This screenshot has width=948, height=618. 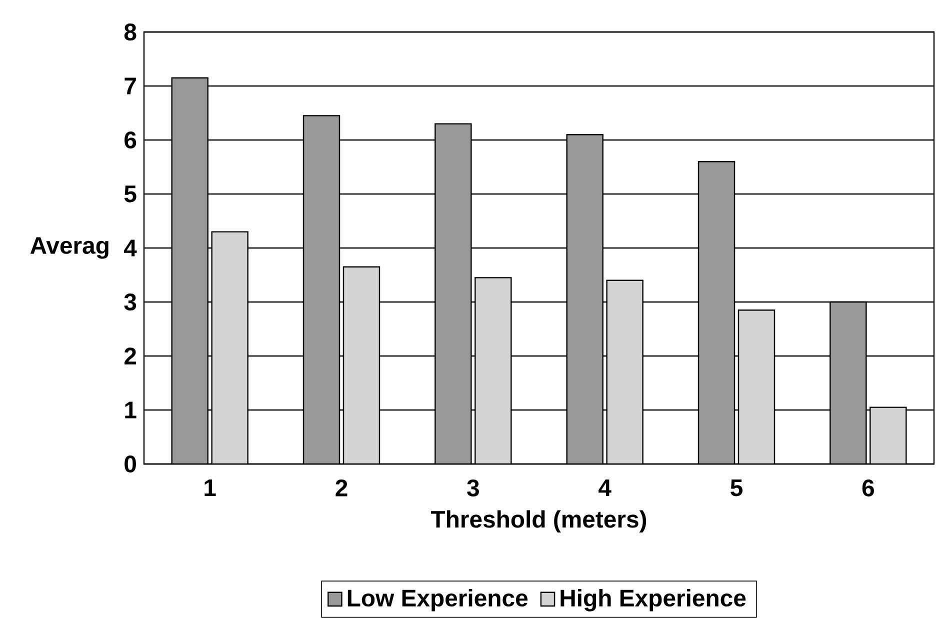 What do you see at coordinates (130, 194) in the screenshot?
I see `y-tick-label: 5` at bounding box center [130, 194].